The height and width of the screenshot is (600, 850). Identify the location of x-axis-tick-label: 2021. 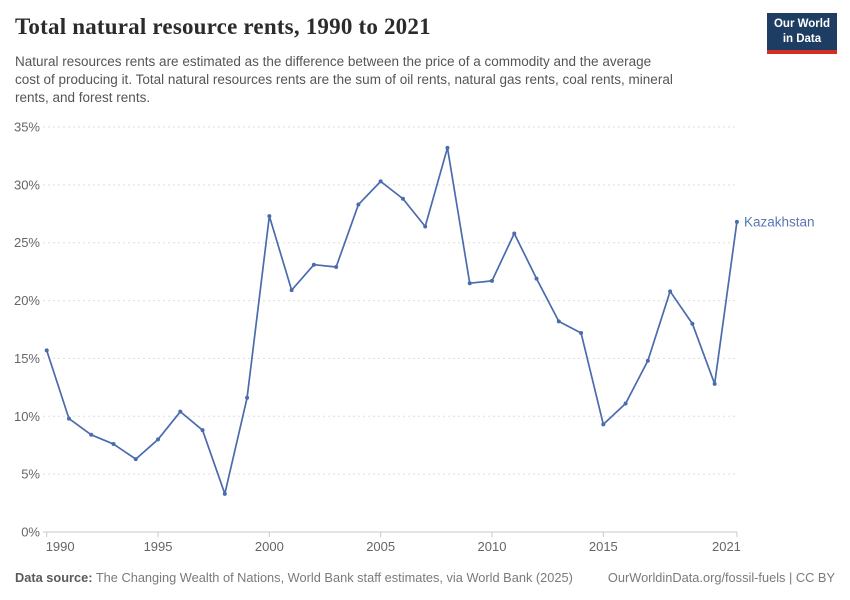
(726, 546).